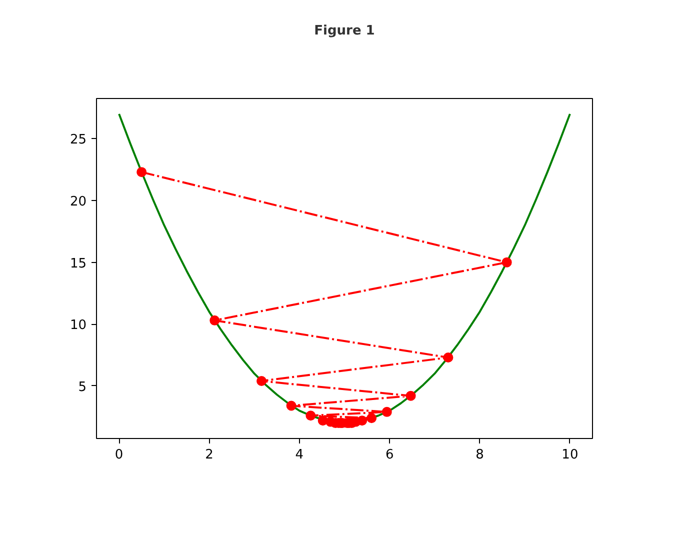 The width and height of the screenshot is (688, 553). What do you see at coordinates (344, 31) in the screenshot?
I see `chart-title: Figure 1` at bounding box center [344, 31].